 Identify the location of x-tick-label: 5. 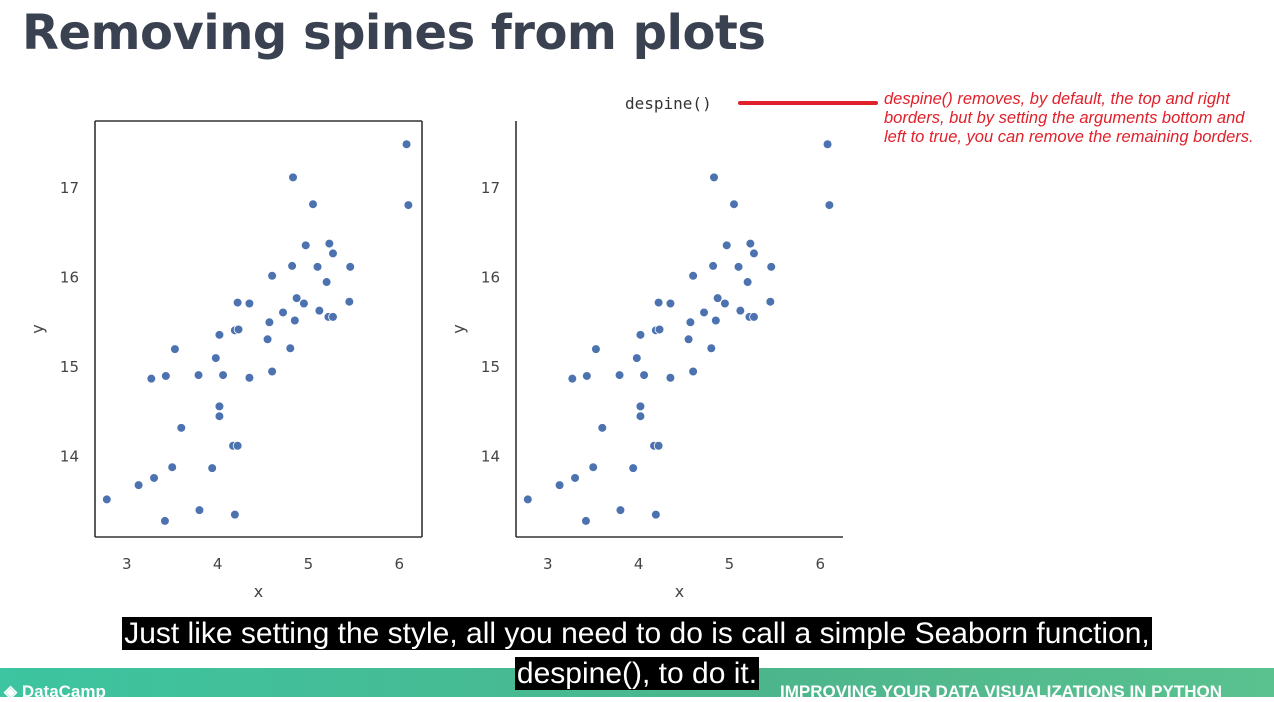
(309, 564).